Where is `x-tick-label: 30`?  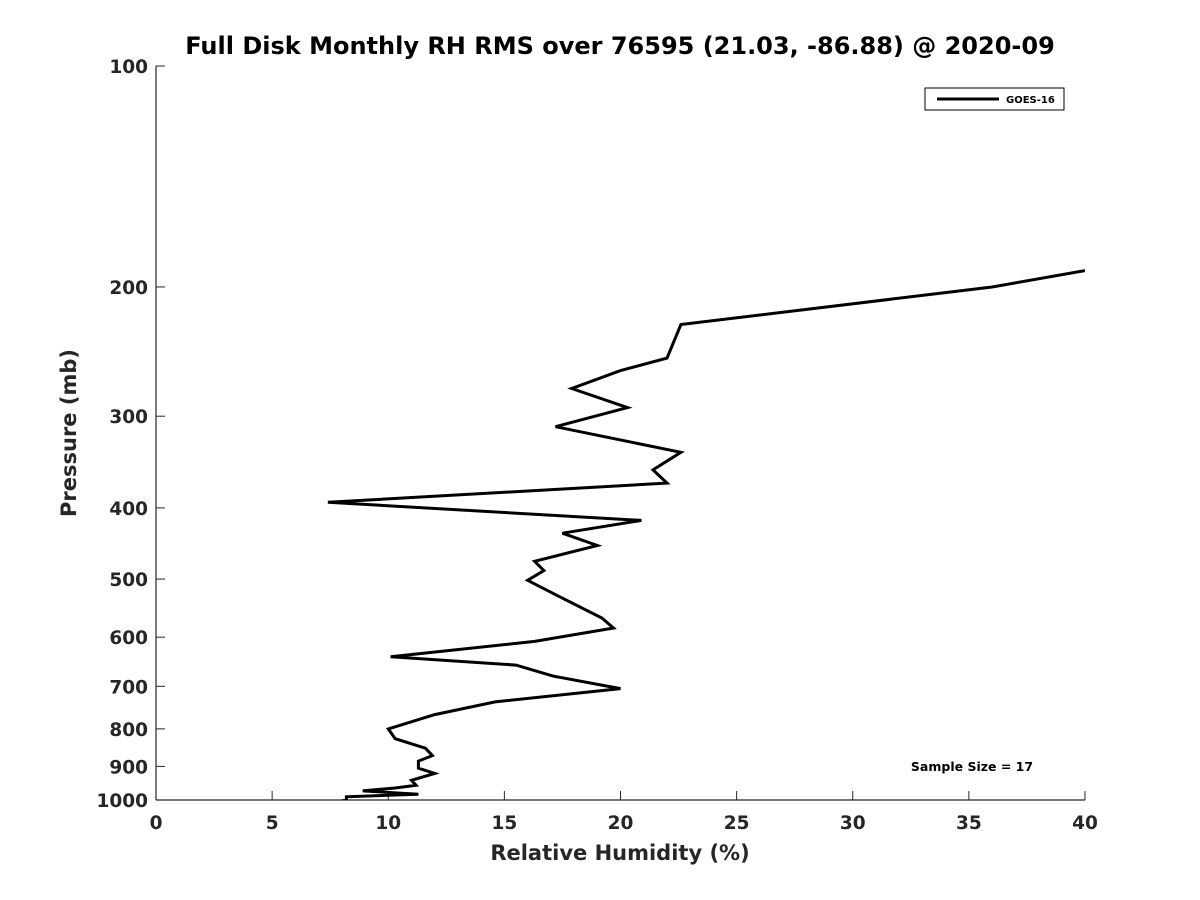 x-tick-label: 30 is located at coordinates (853, 823).